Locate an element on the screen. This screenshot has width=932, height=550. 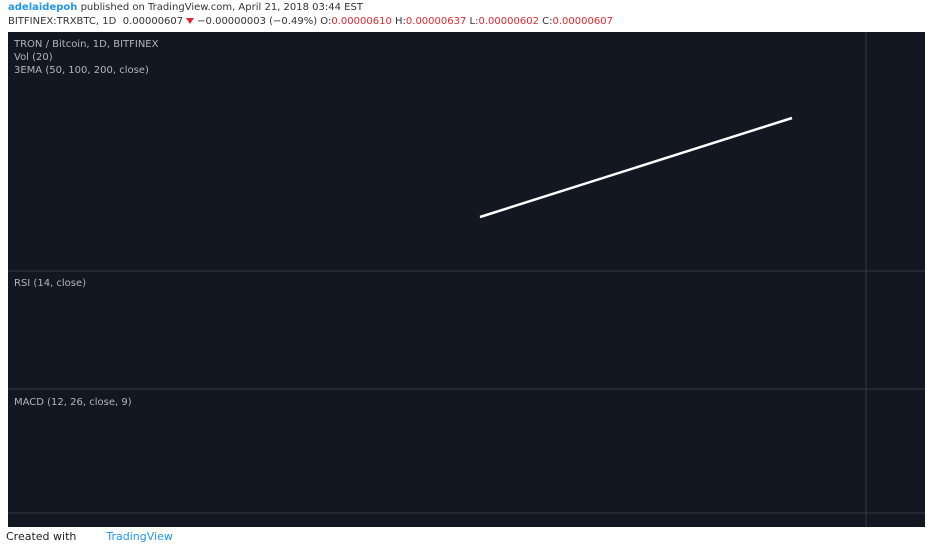
pane-title: RSI (14, close) is located at coordinates (50, 283).